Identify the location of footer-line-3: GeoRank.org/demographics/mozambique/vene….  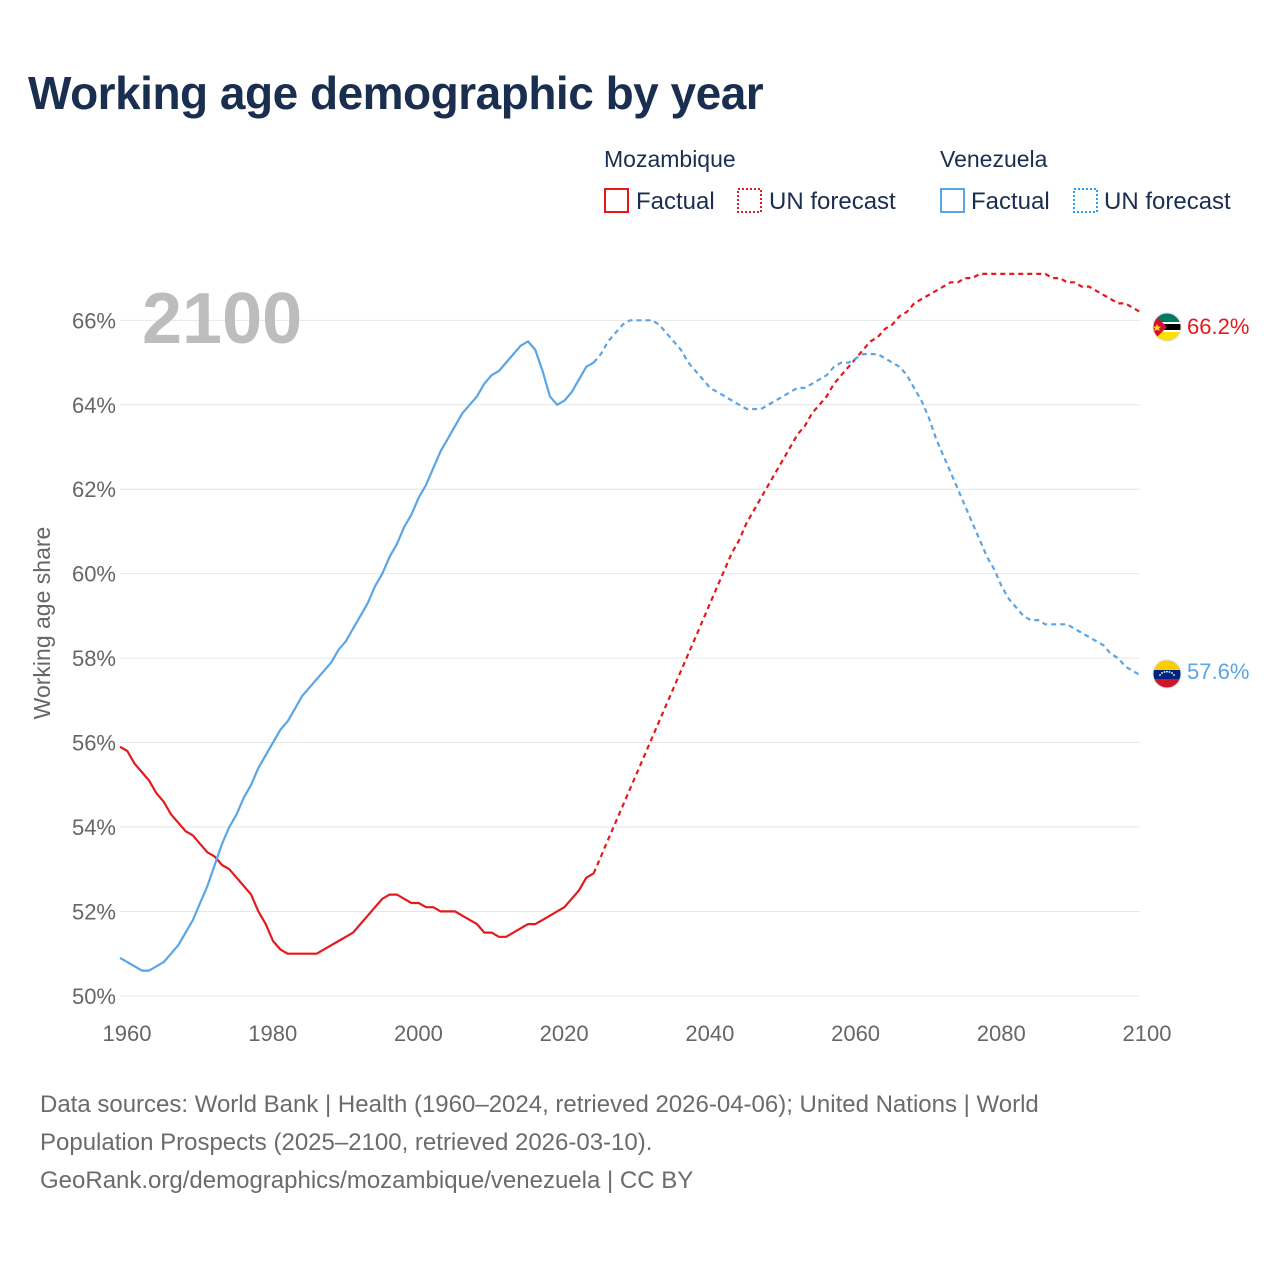
(367, 1180).